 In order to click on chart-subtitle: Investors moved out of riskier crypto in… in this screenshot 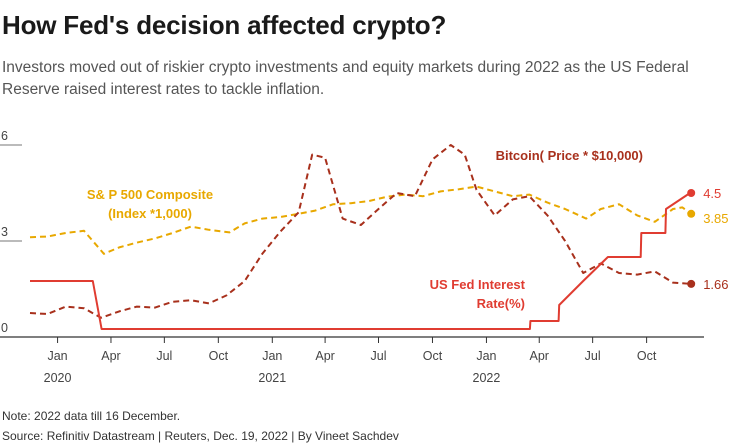, I will do `click(345, 78)`.